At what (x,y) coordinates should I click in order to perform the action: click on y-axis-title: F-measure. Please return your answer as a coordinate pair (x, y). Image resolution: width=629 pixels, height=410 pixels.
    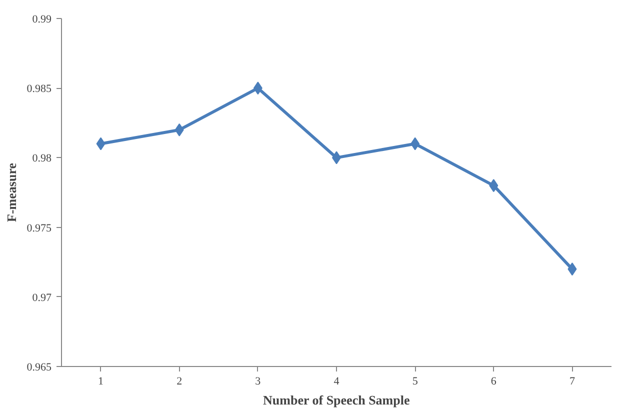
    Looking at the image, I should click on (11, 192).